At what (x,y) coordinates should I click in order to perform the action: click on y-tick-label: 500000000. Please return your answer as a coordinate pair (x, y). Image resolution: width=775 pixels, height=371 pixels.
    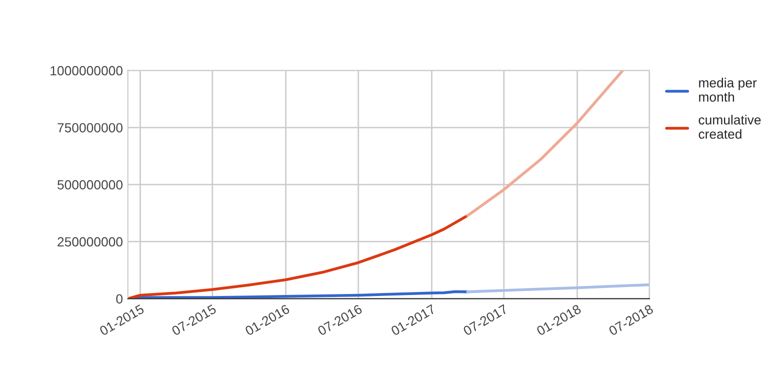
    Looking at the image, I should click on (90, 185).